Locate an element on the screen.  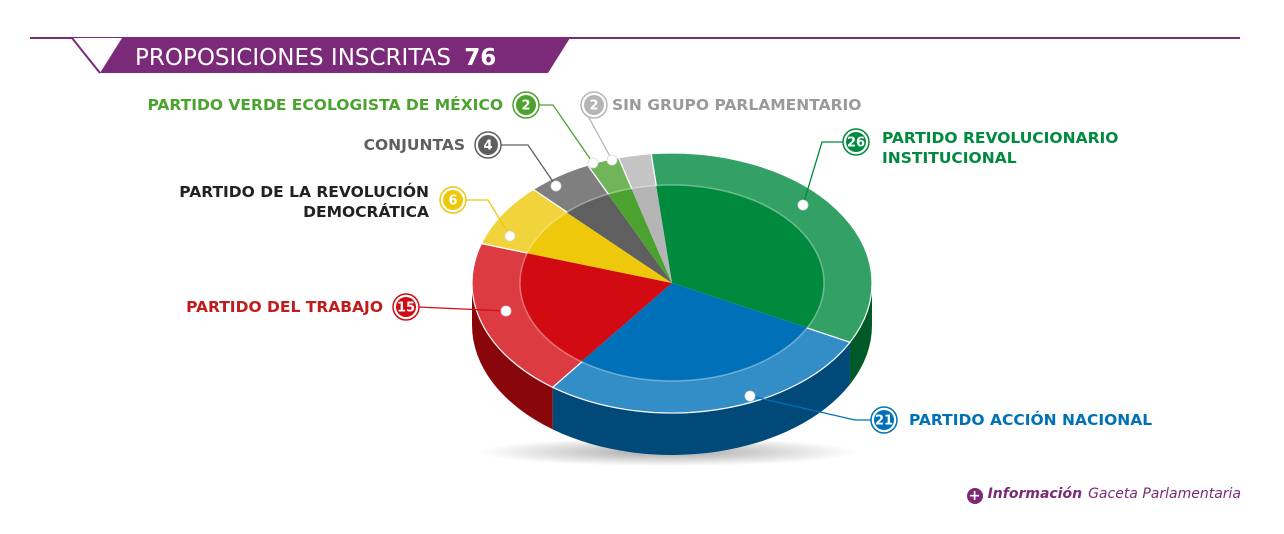
callout-dot-partido-revolucionario-institucional is located at coordinates (803, 205).